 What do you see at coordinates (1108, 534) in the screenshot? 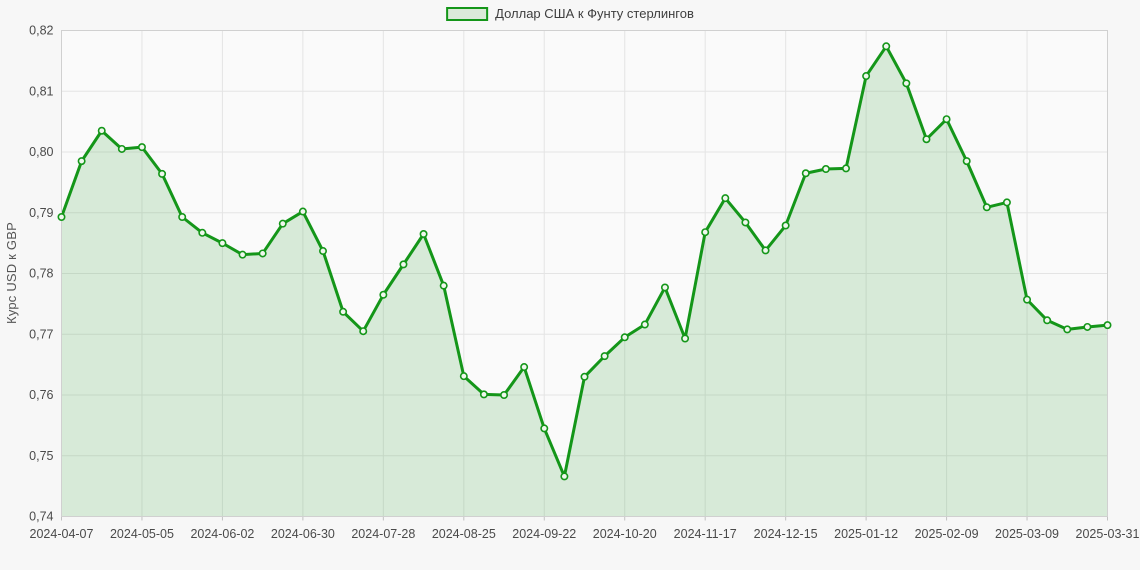
I see `x-tick-label: 2025-03-31` at bounding box center [1108, 534].